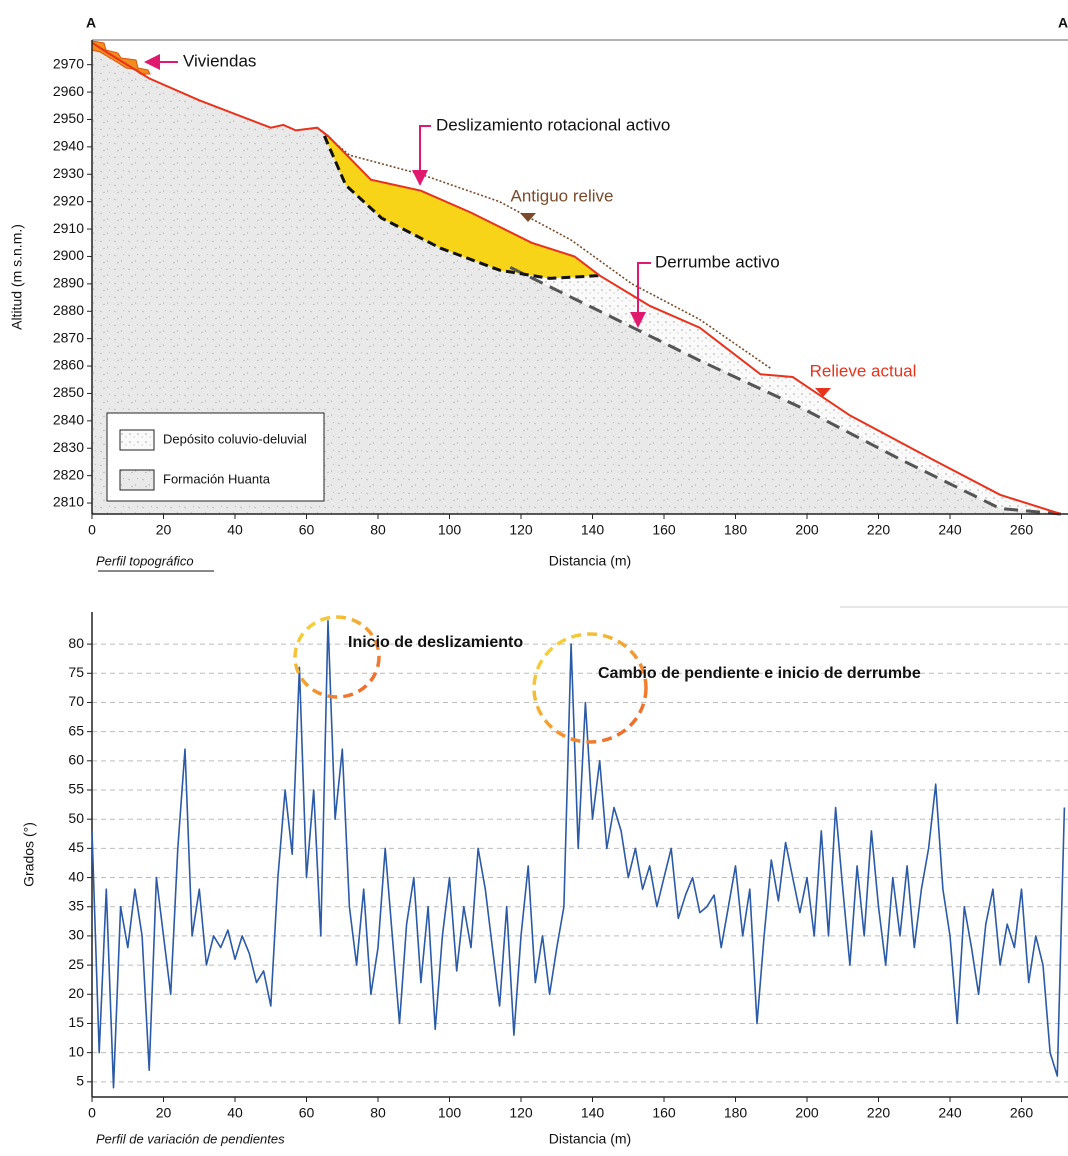  I want to click on y-tick-label: 25, so click(76, 964).